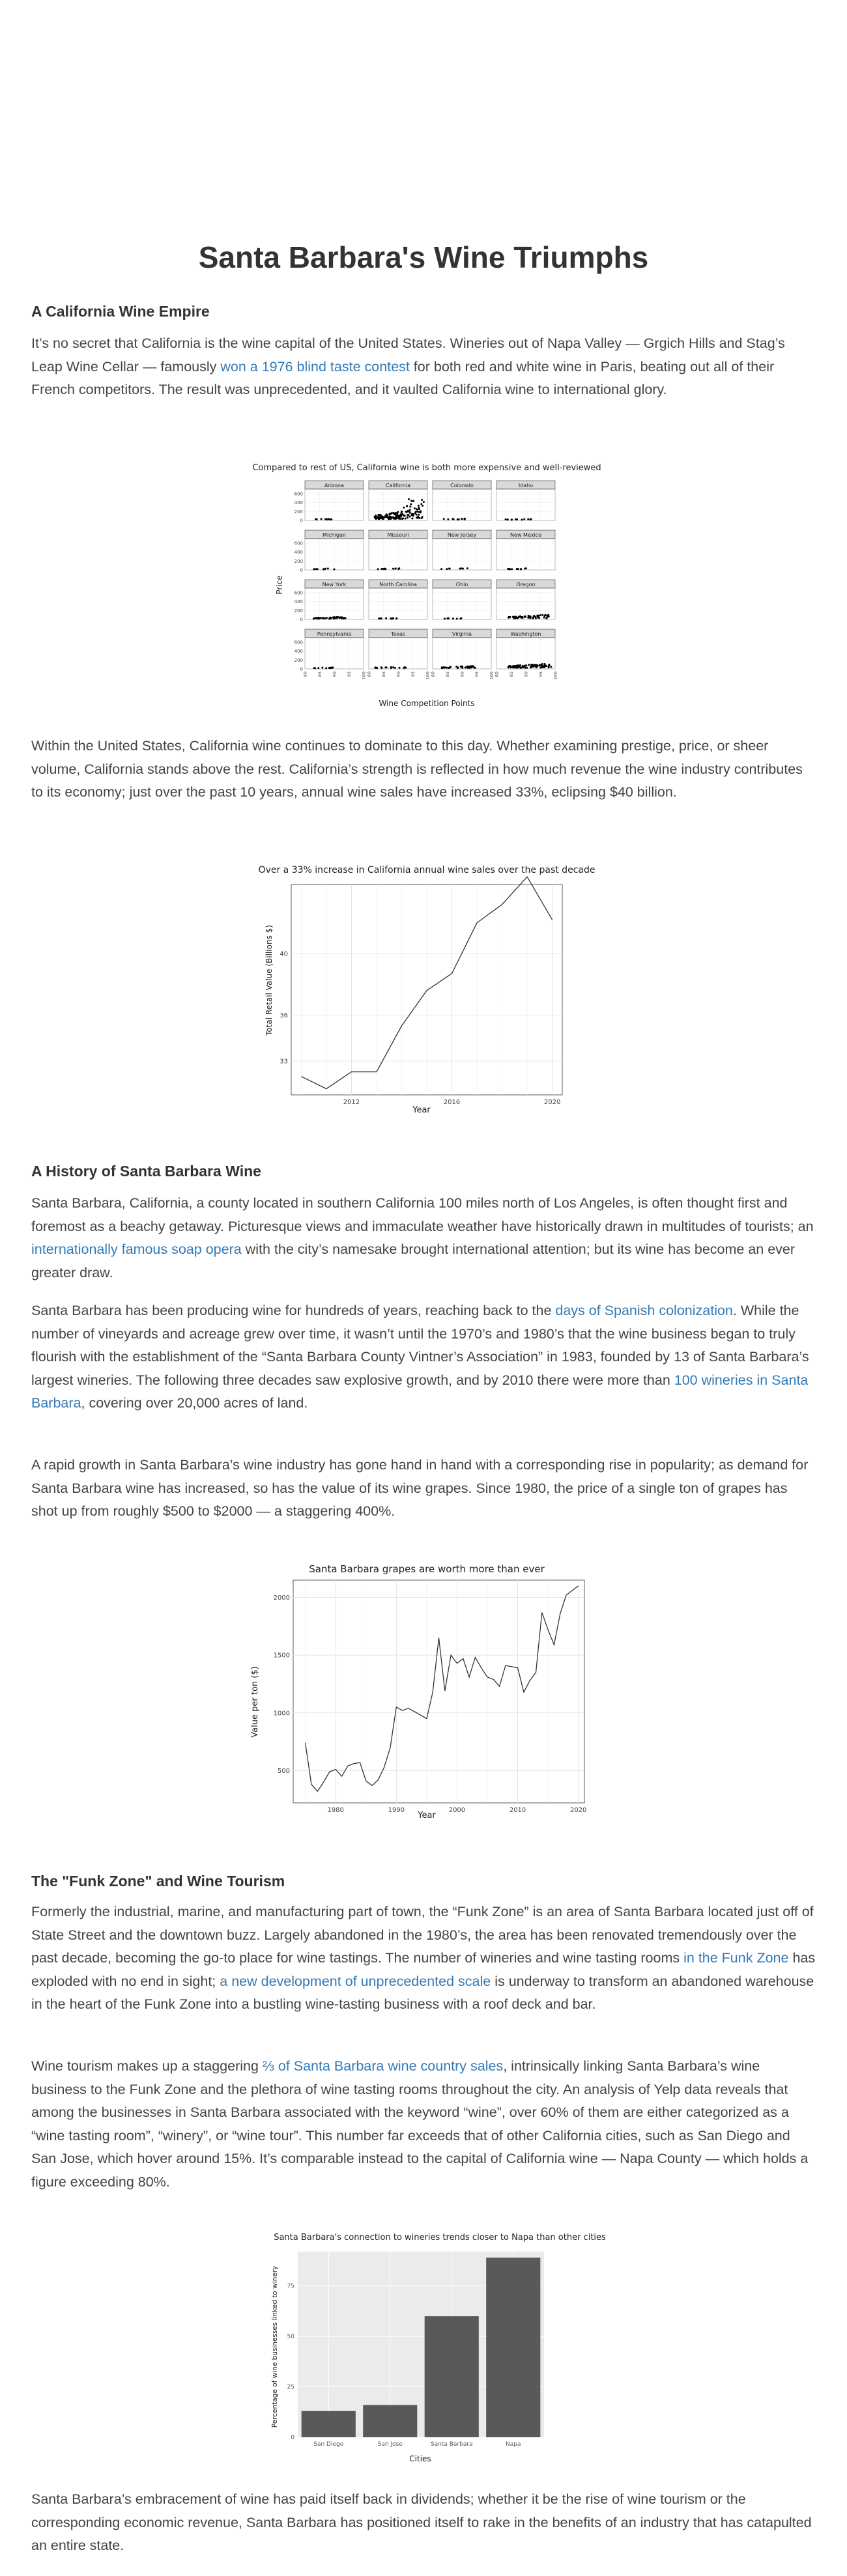 Image resolution: width=847 pixels, height=2576 pixels. I want to click on link-soap-opera: internationally famous soap opera, so click(136, 1249).